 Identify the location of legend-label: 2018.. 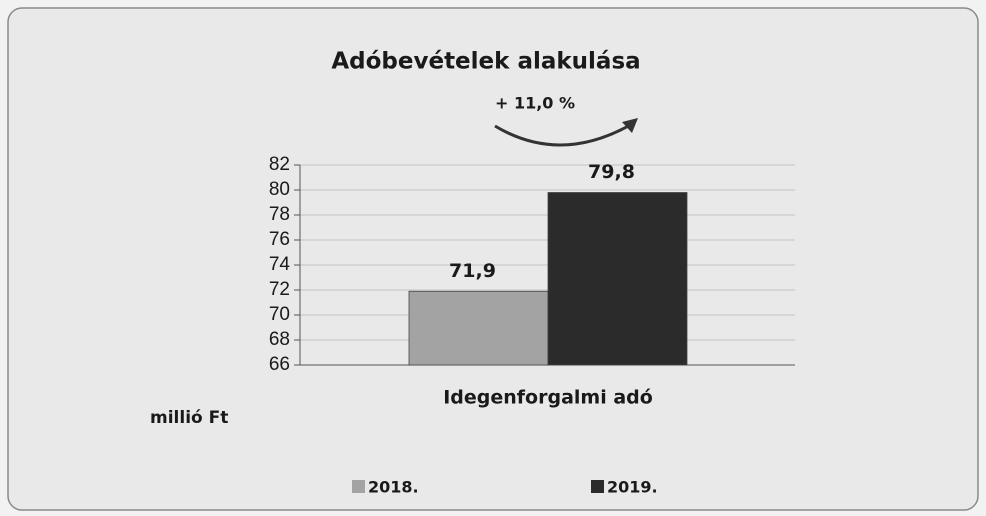
(393, 487).